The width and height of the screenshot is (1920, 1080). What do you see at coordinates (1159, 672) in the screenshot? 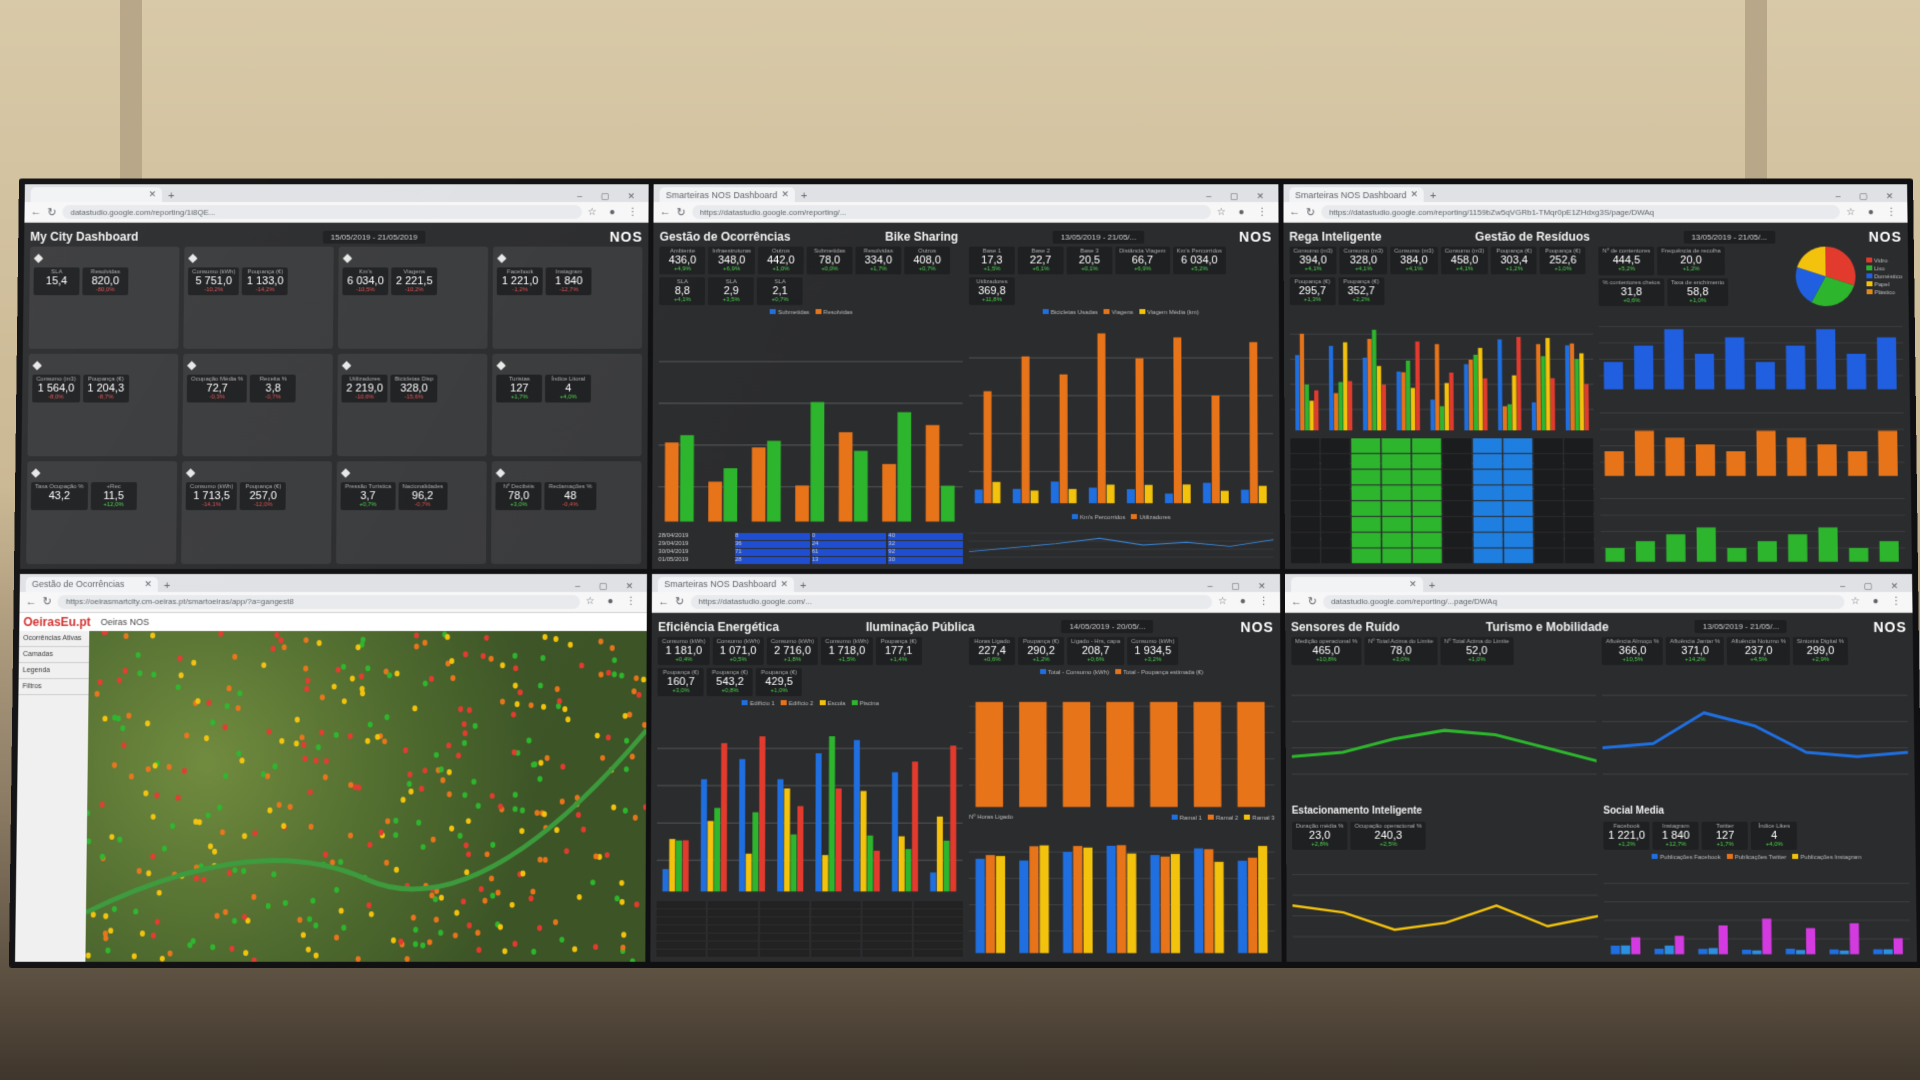
I see `legend-item: Total - Poupança estimada (€)` at bounding box center [1159, 672].